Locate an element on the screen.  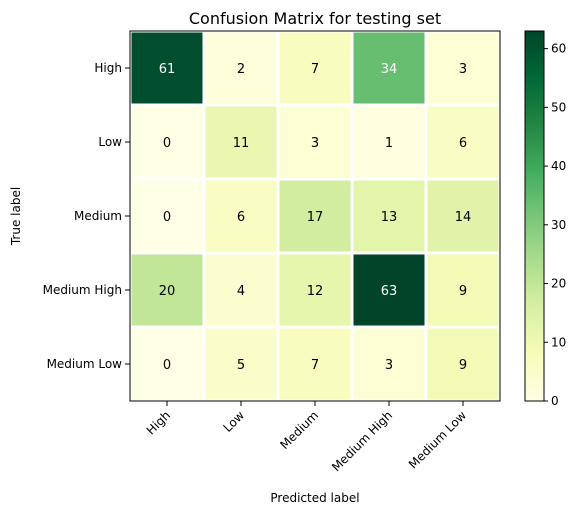
cell-value-label: 17 is located at coordinates (315, 217).